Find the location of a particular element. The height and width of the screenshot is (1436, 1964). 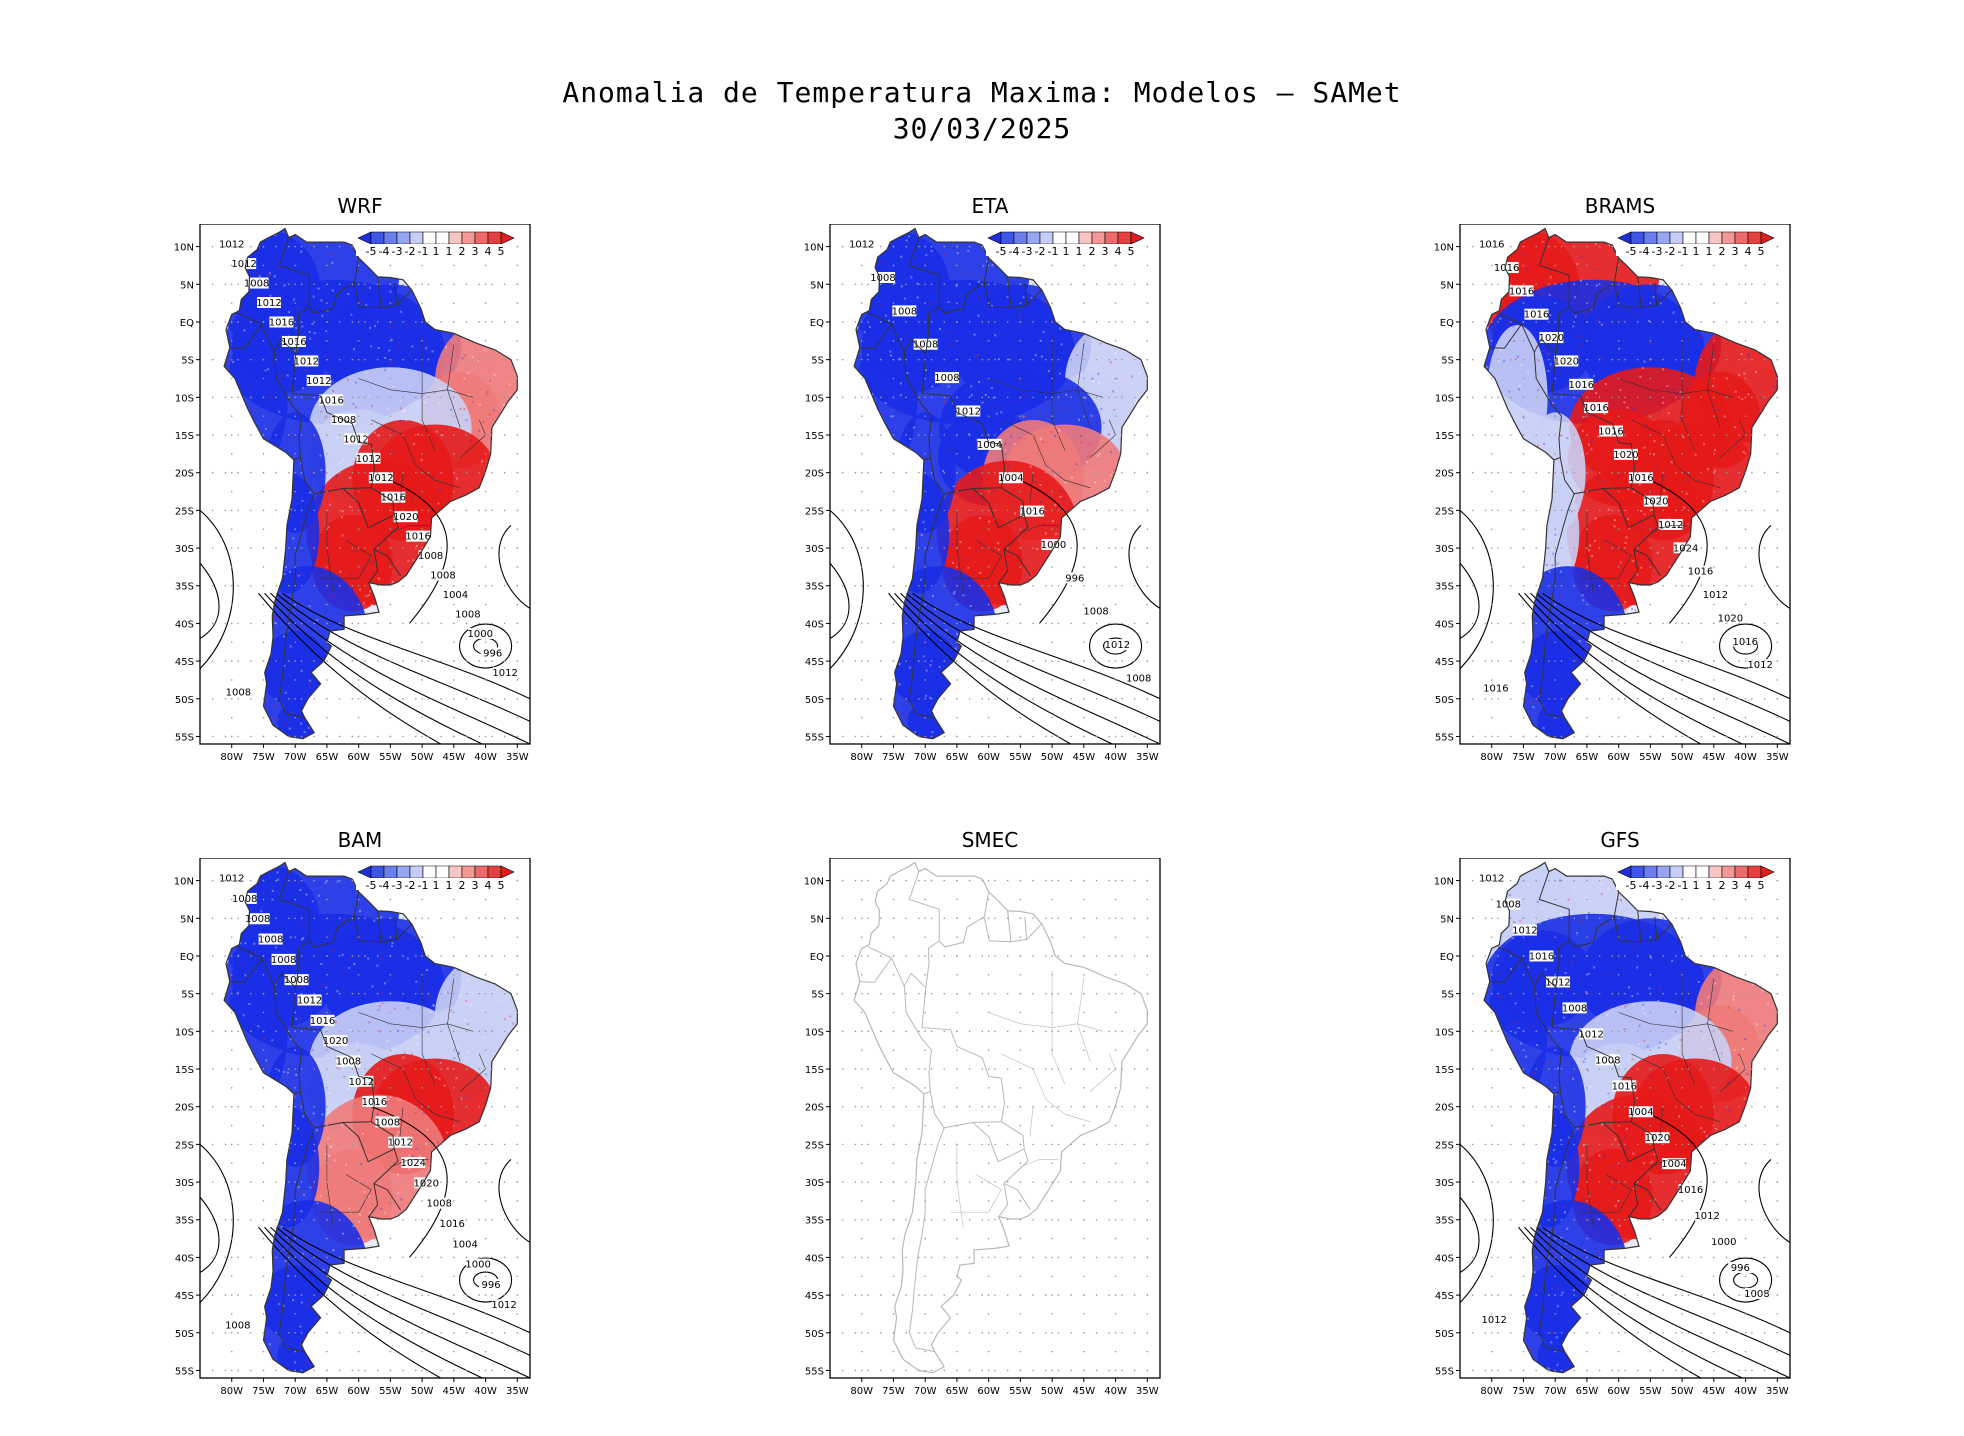

lat-tick-label: 50S is located at coordinates (814, 700).